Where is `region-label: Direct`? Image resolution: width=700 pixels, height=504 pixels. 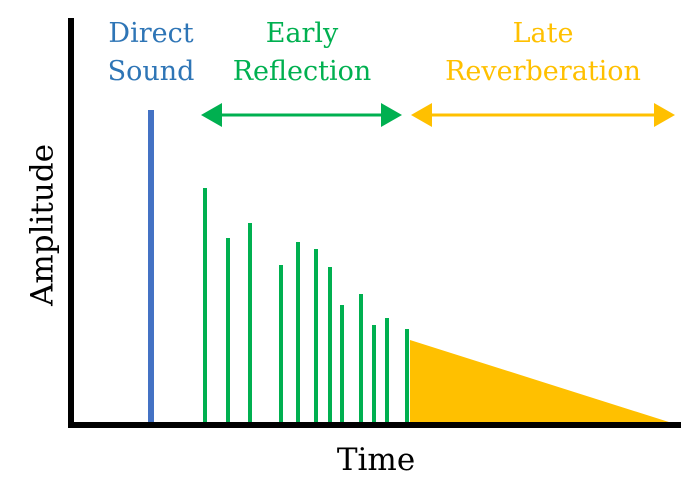 region-label: Direct is located at coordinates (150, 33).